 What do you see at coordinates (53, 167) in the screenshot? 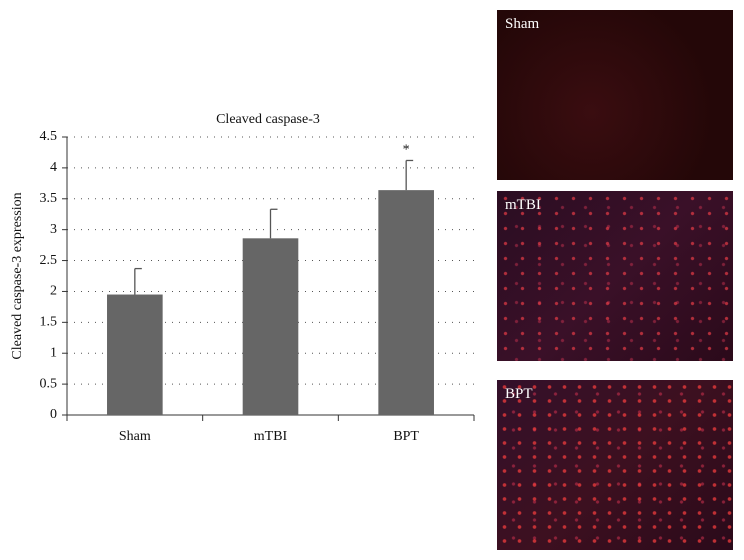
I see `y-tick-label: 4` at bounding box center [53, 167].